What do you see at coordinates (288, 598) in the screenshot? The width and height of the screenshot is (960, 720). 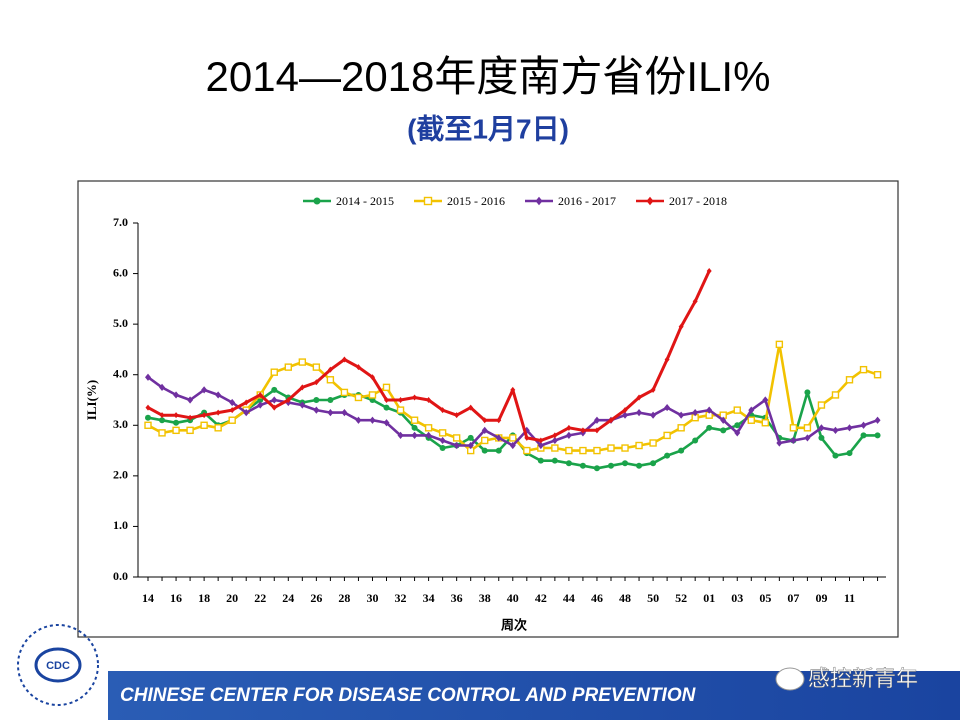 I see `x-tick-label: 24` at bounding box center [288, 598].